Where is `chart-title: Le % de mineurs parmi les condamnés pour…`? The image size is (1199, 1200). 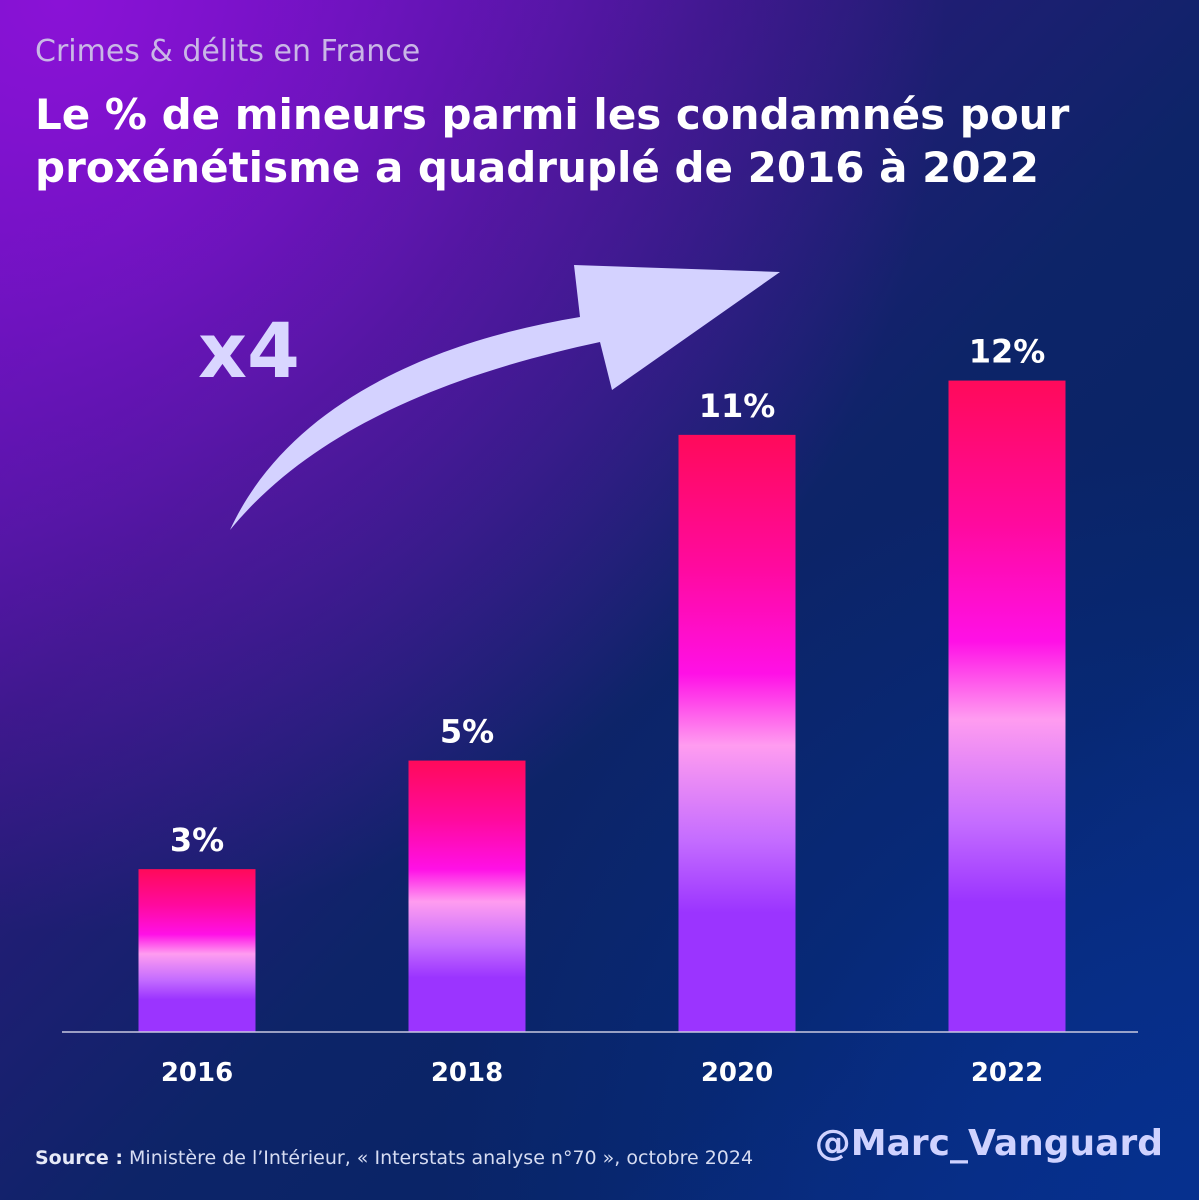 chart-title: Le % de mineurs parmi les condamnés pour… is located at coordinates (552, 141).